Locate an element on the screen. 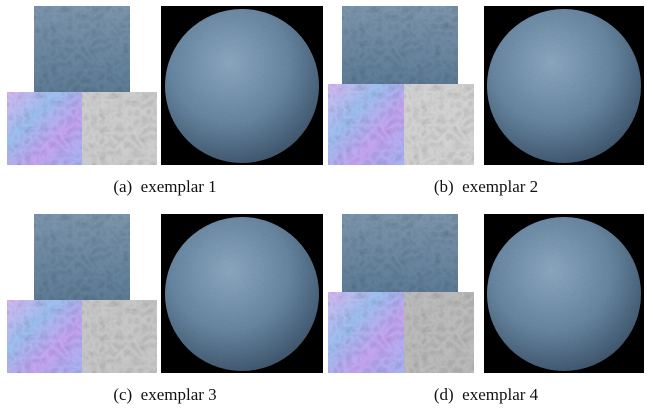  figure-caption: (d) exemplar 4 is located at coordinates (486, 394).